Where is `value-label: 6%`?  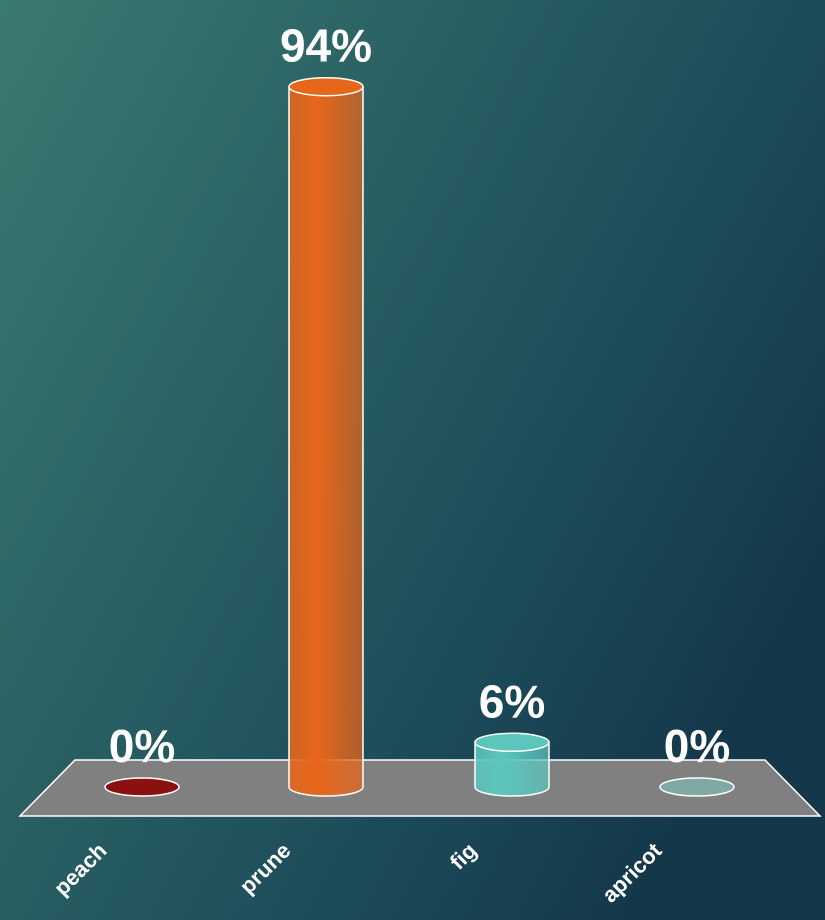
value-label: 6% is located at coordinates (512, 701).